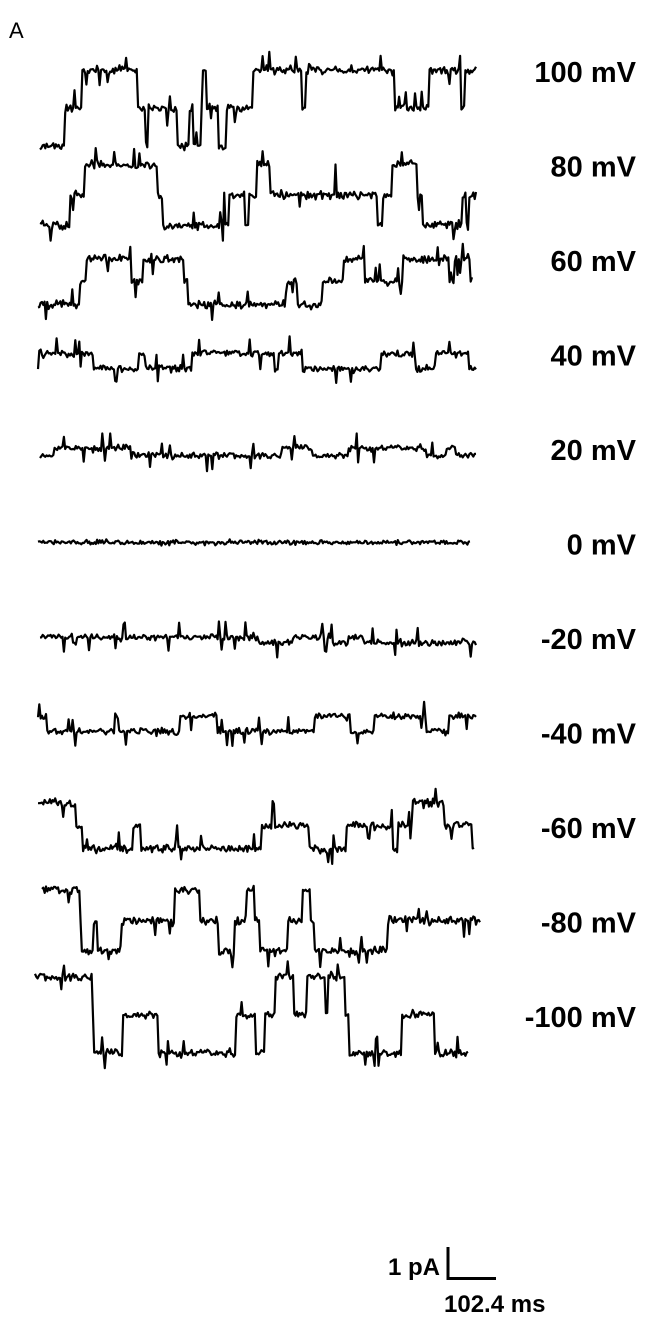 This screenshot has height=1320, width=648. What do you see at coordinates (602, 546) in the screenshot?
I see `voltage-label: 0 mV` at bounding box center [602, 546].